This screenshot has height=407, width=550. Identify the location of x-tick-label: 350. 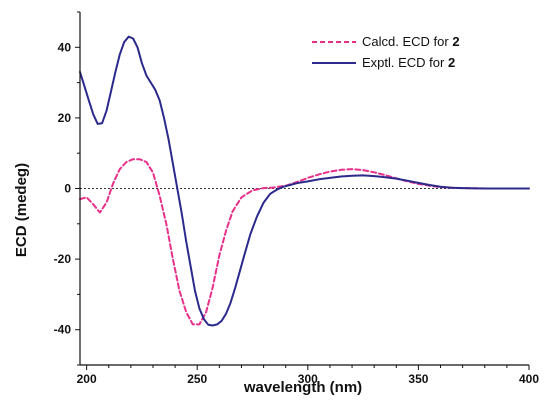
(418, 379).